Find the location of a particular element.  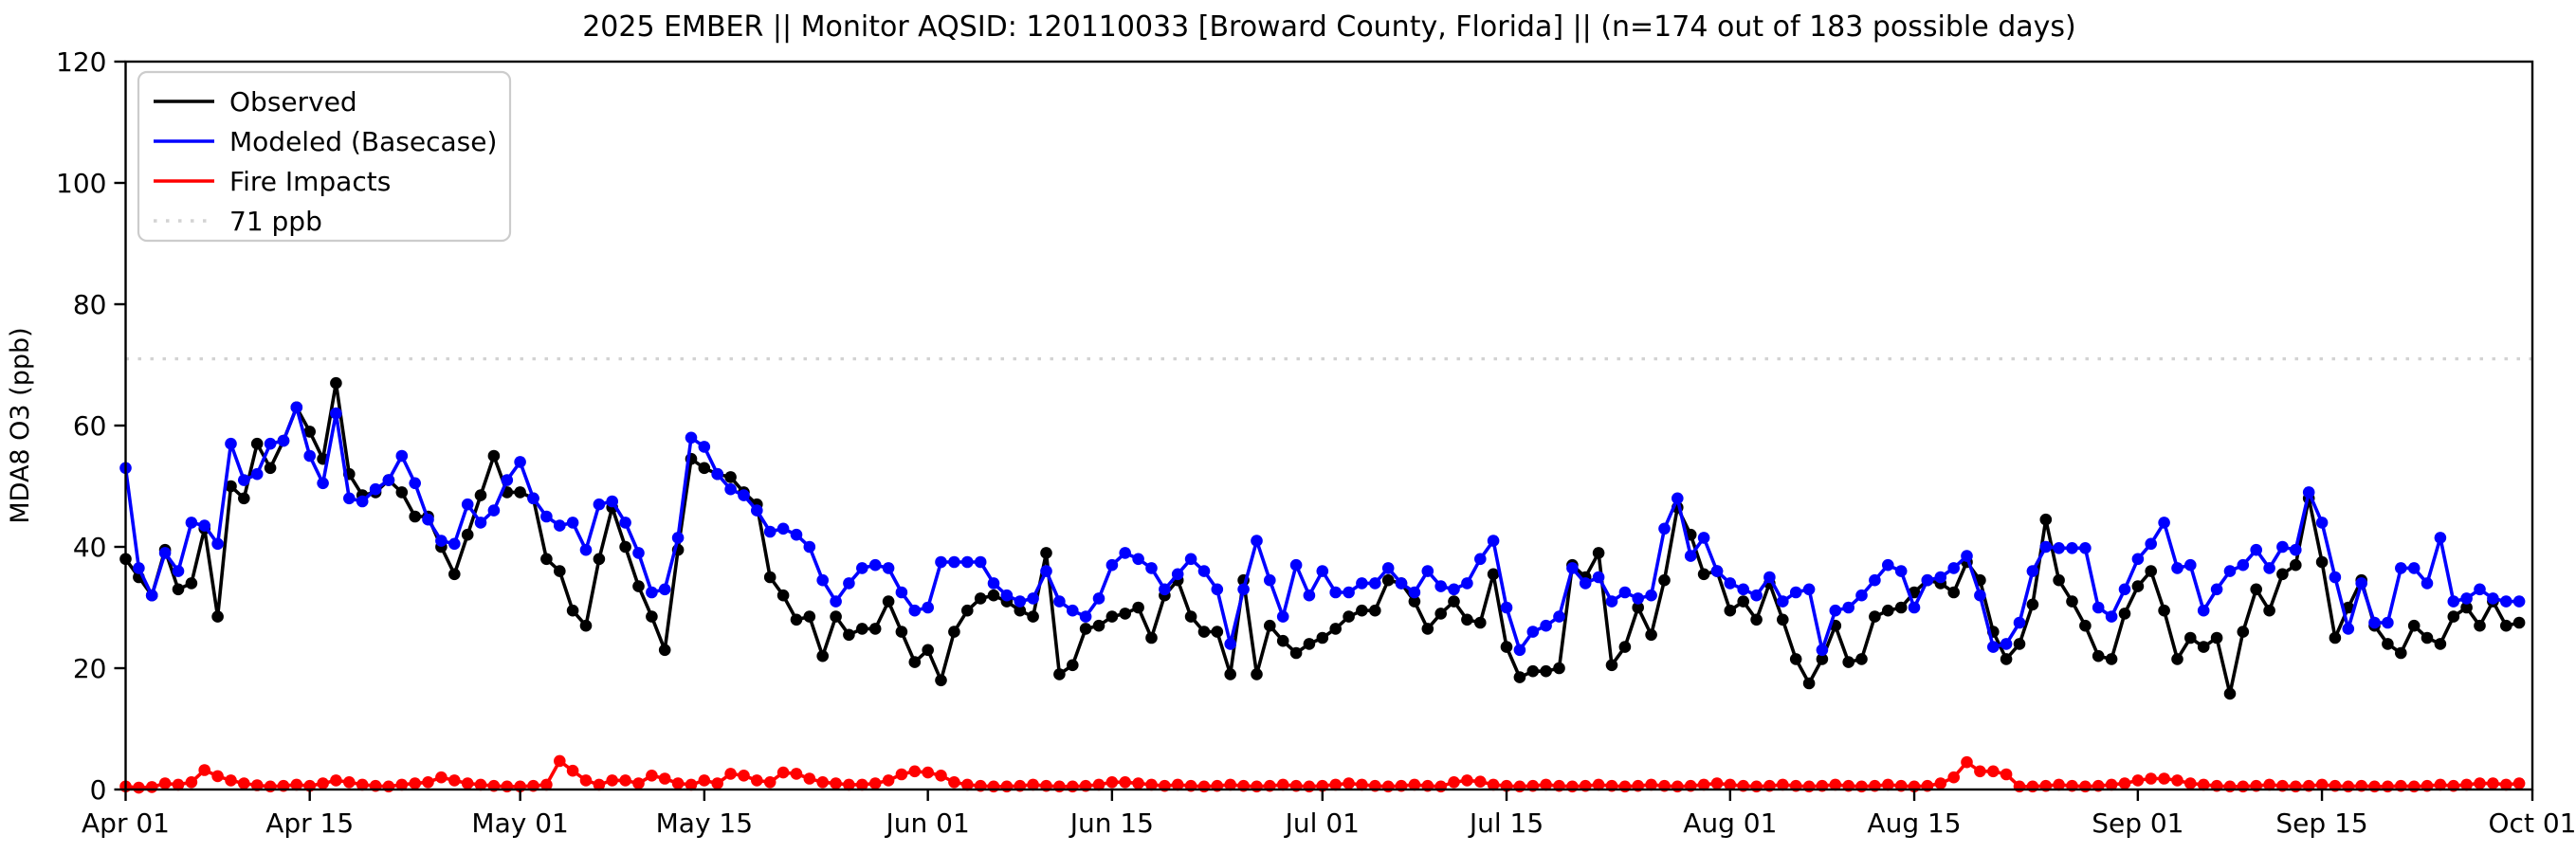

legend-label: Fire Impacts is located at coordinates (310, 181).